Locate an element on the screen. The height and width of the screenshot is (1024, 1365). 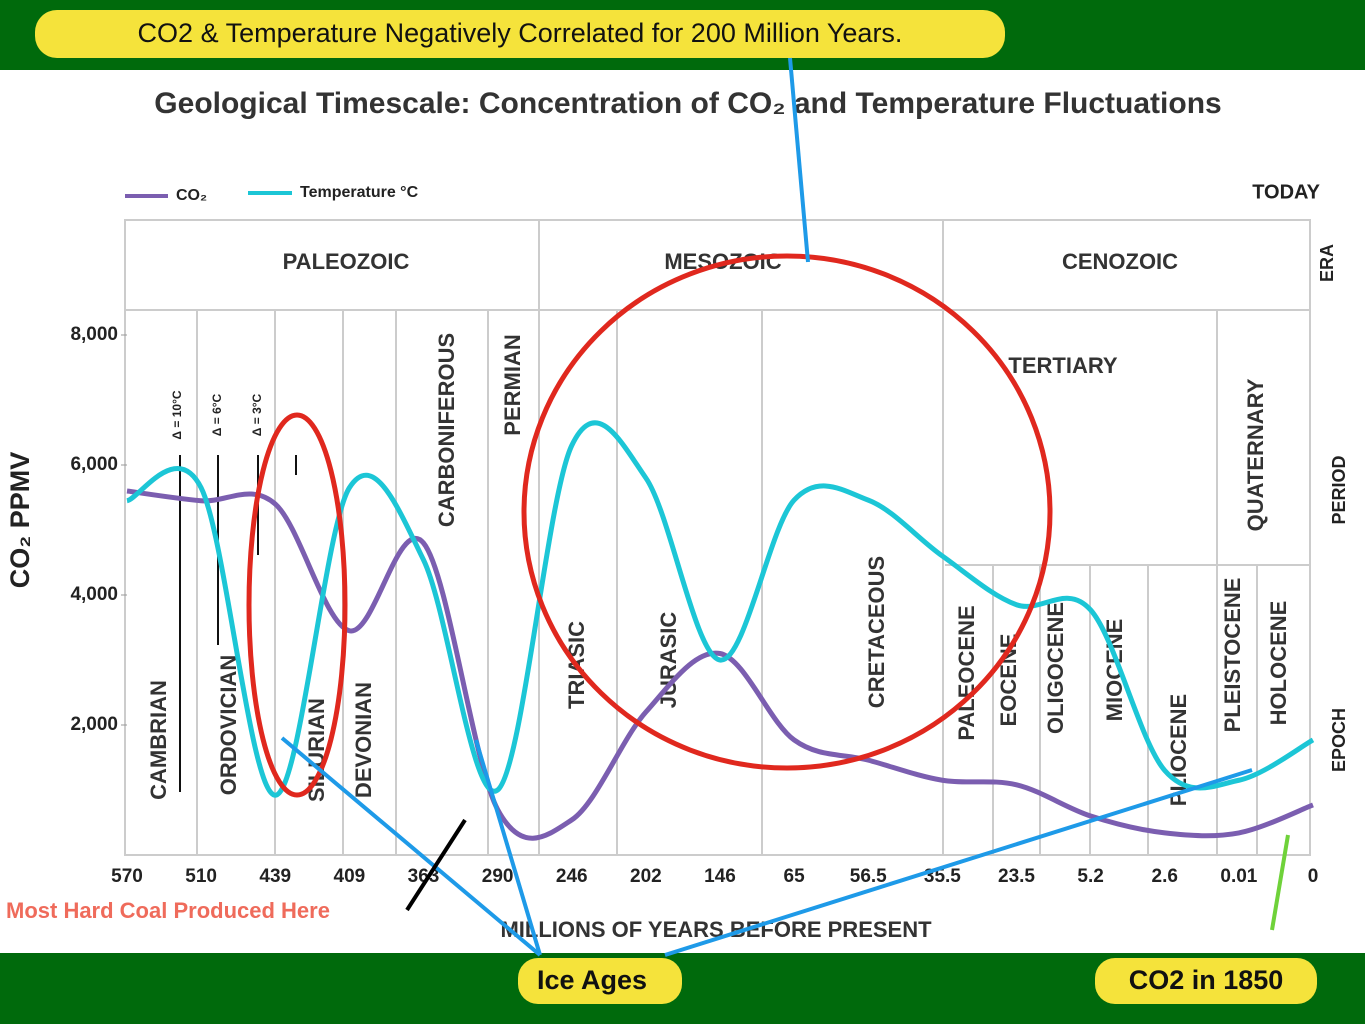
row-label: PERIOD is located at coordinates (1339, 489).